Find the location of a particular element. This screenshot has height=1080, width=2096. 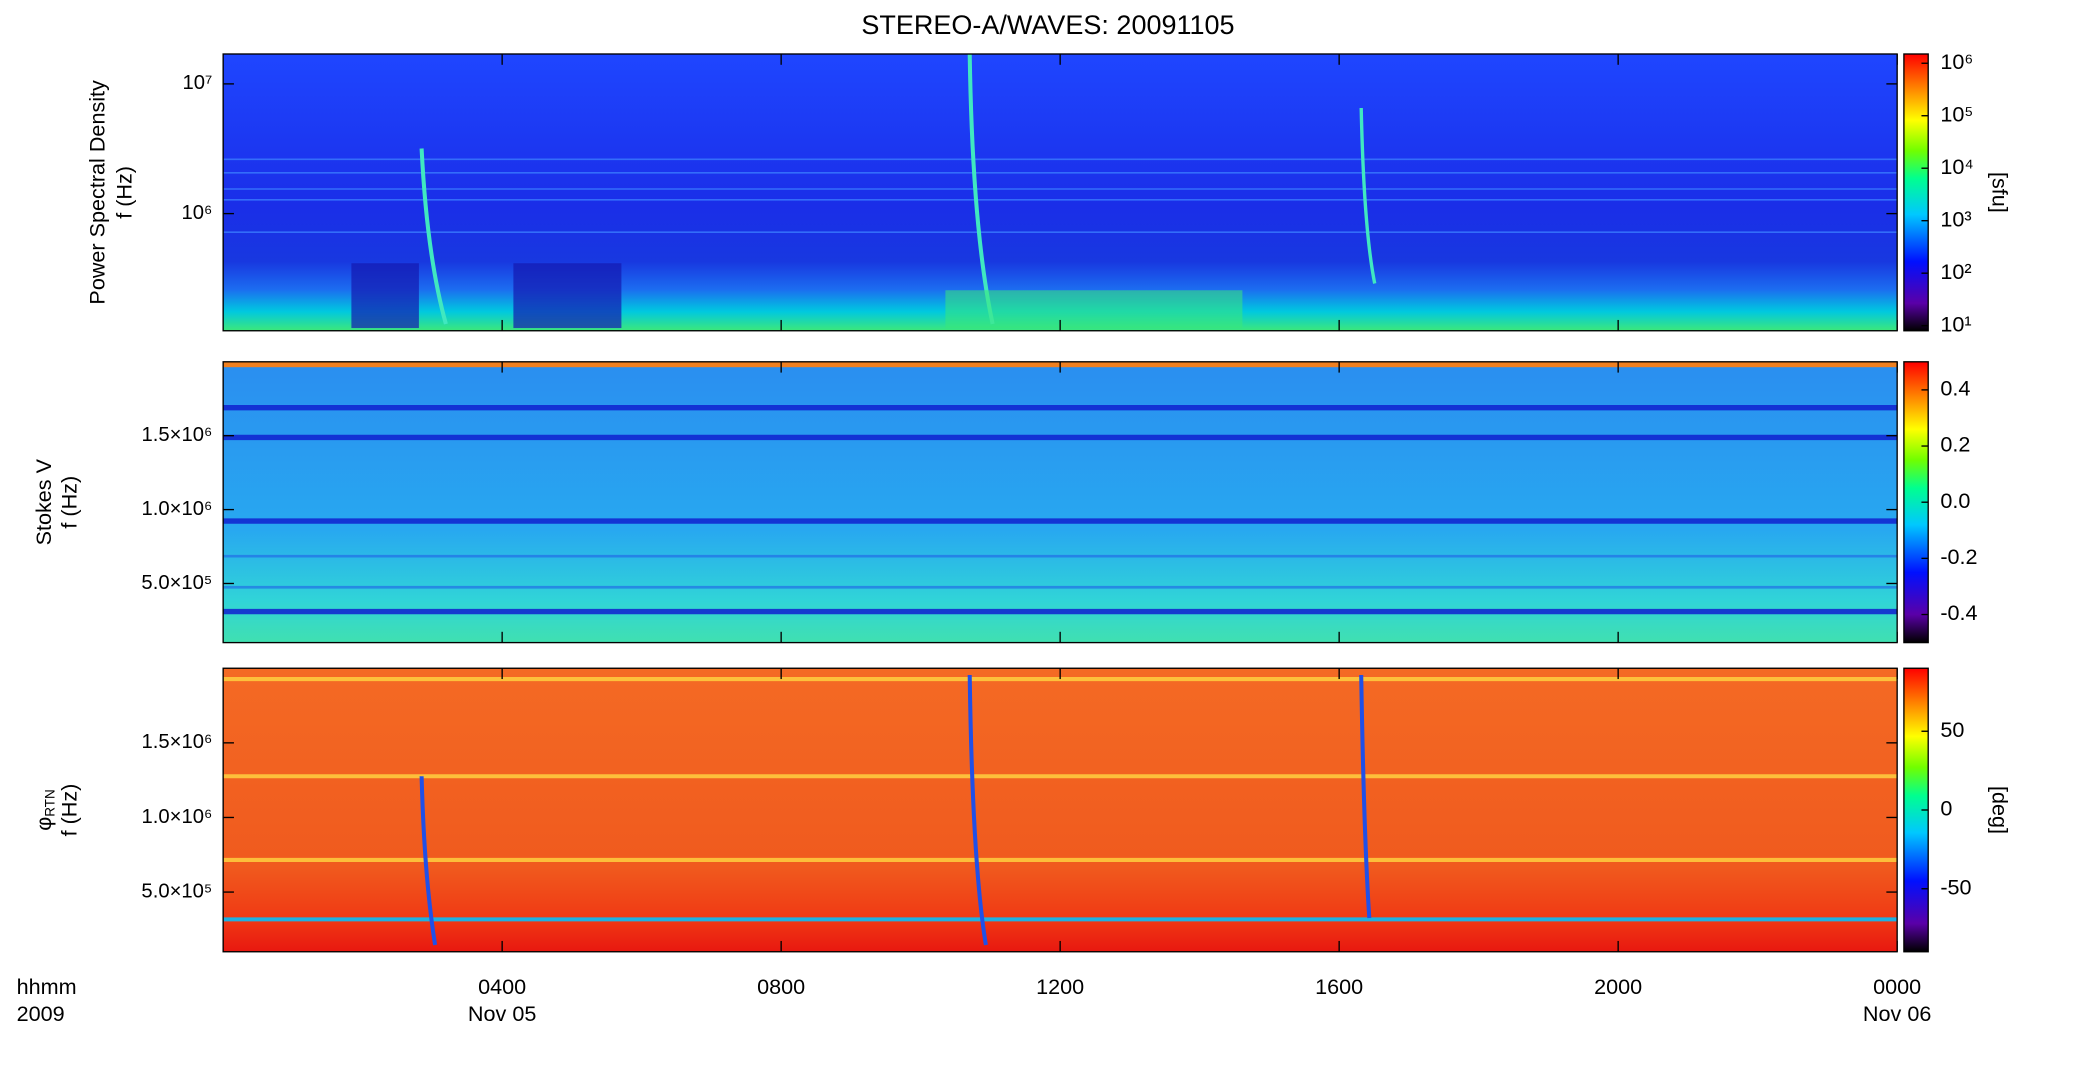

colorbar-tick-label: 10⁵ is located at coordinates (1956, 113).